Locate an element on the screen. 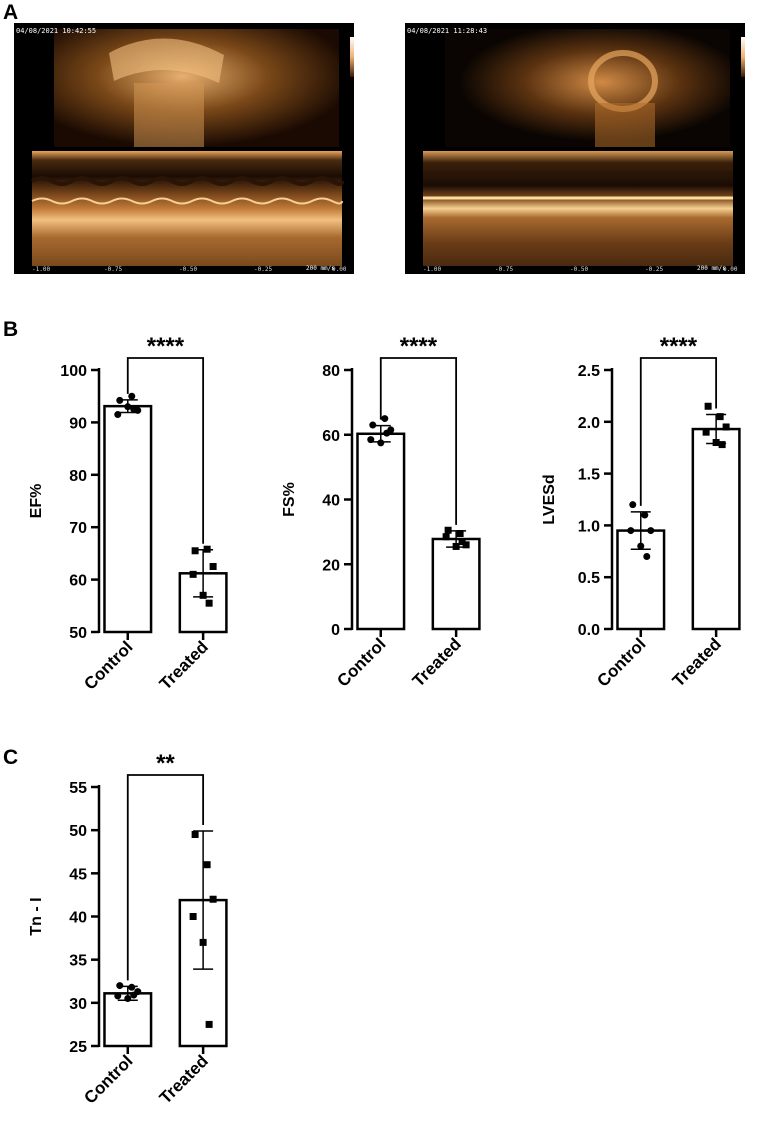 Image resolution: width=775 pixels, height=1130 pixels. y-tick-label: 35 is located at coordinates (78, 961).